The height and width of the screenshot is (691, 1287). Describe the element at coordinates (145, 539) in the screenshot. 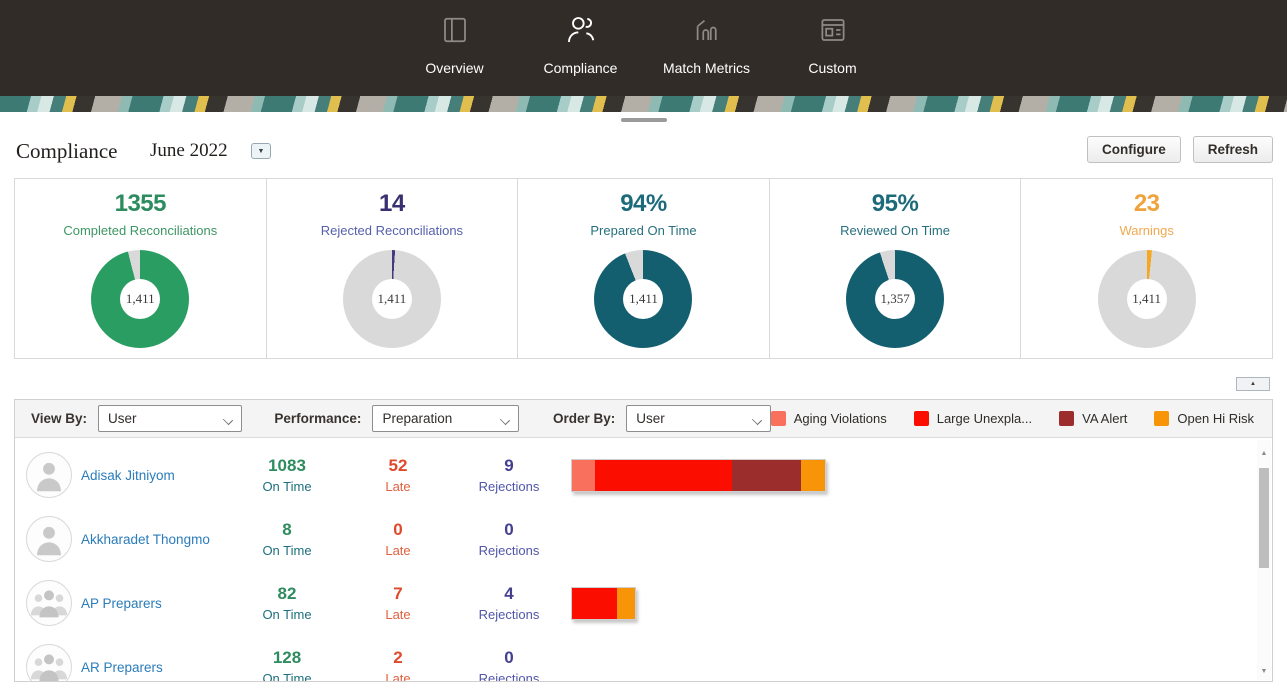

I see `user-name-link: Akkharadet Thongmo` at that location.